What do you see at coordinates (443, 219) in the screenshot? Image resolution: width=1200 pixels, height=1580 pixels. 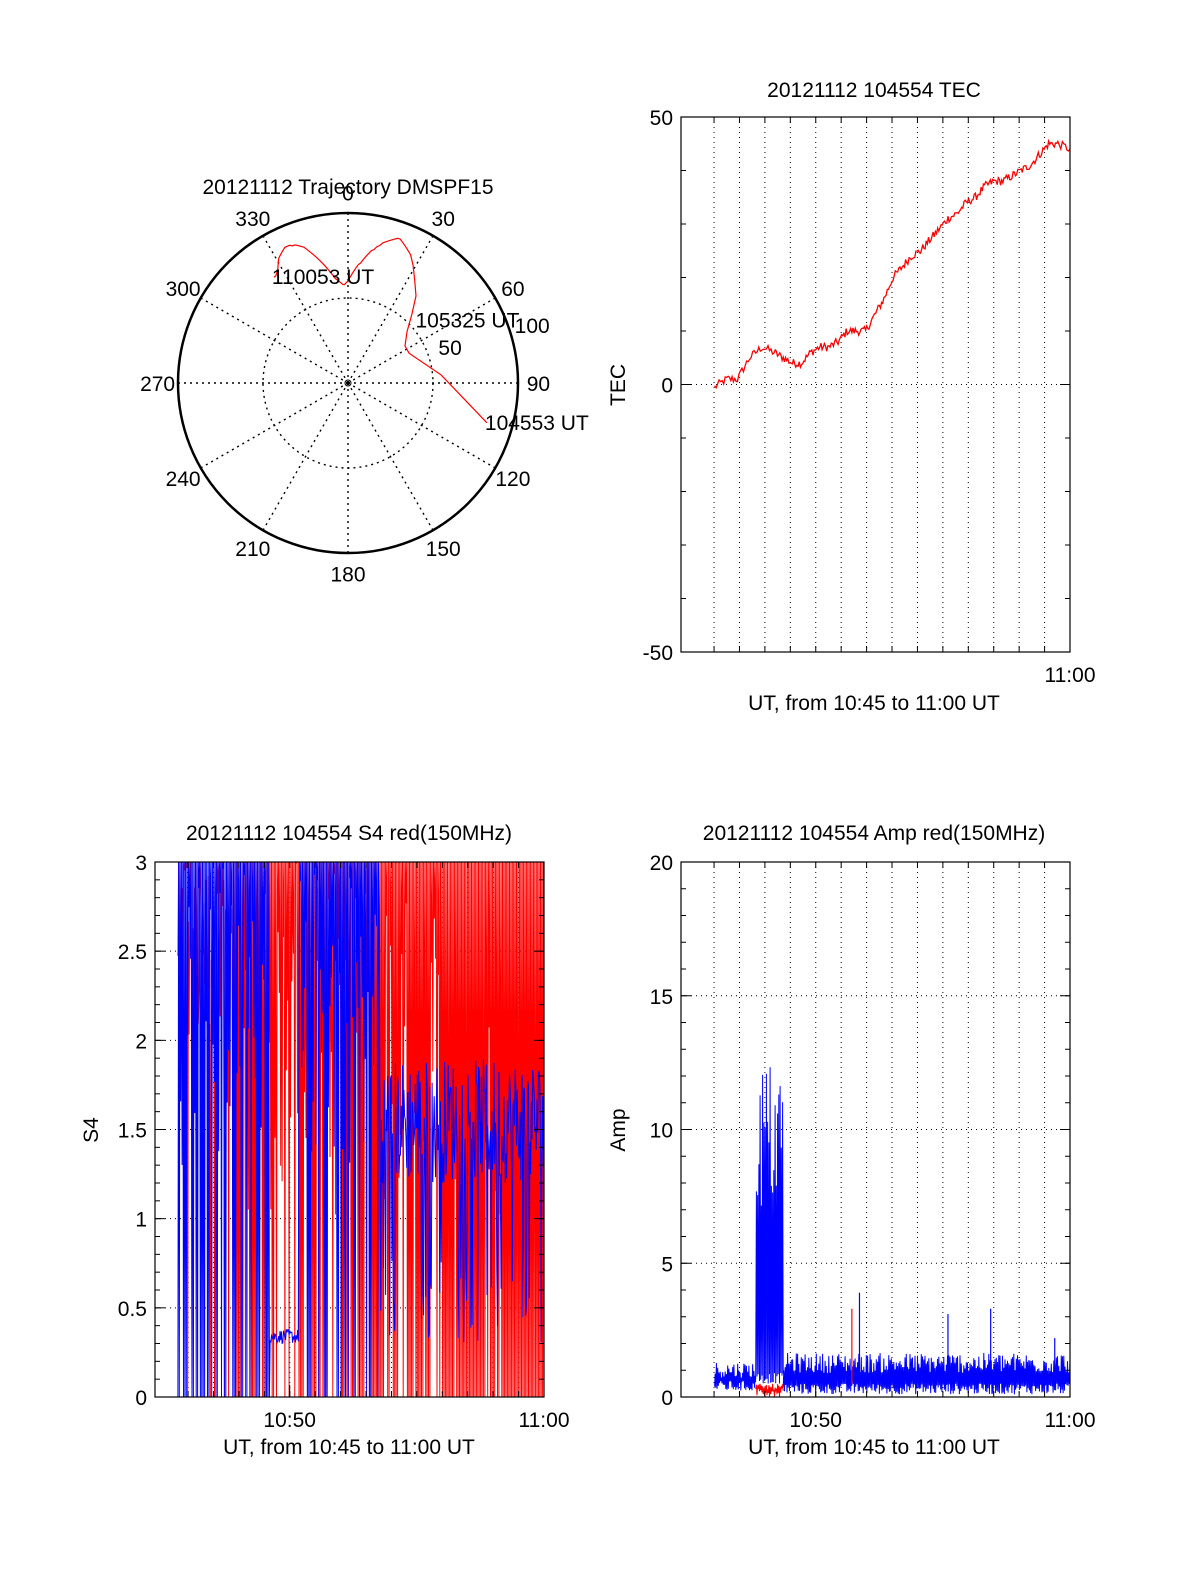 I see `polar-angle-label: 30` at bounding box center [443, 219].